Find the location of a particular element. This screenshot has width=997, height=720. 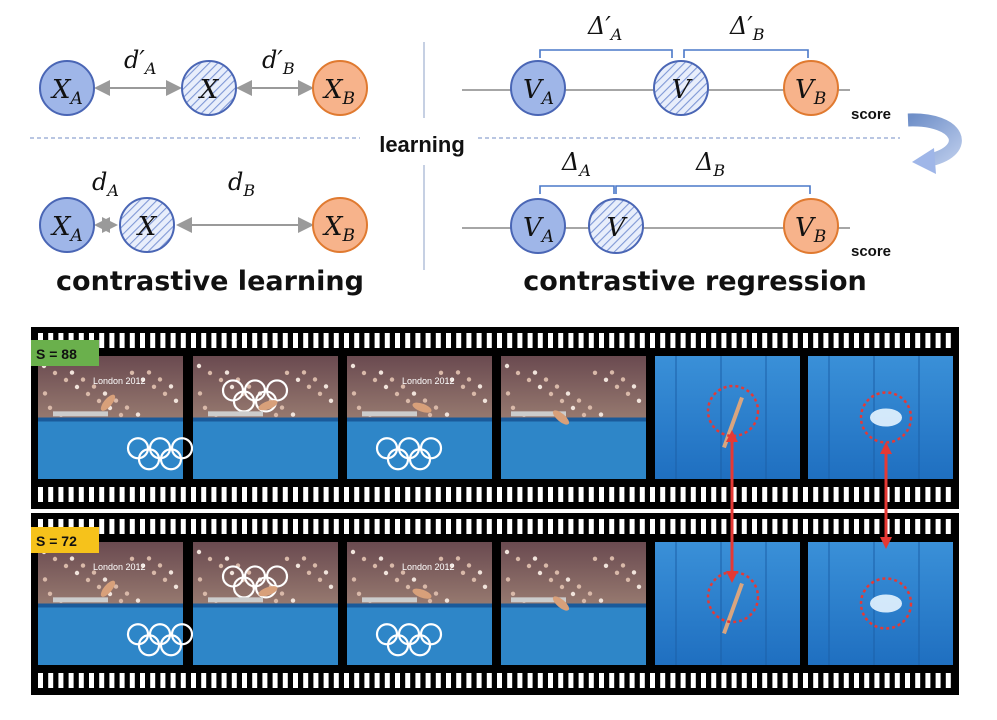

learning-bottom-row: XA X XB dA dB is located at coordinates (203, 210).